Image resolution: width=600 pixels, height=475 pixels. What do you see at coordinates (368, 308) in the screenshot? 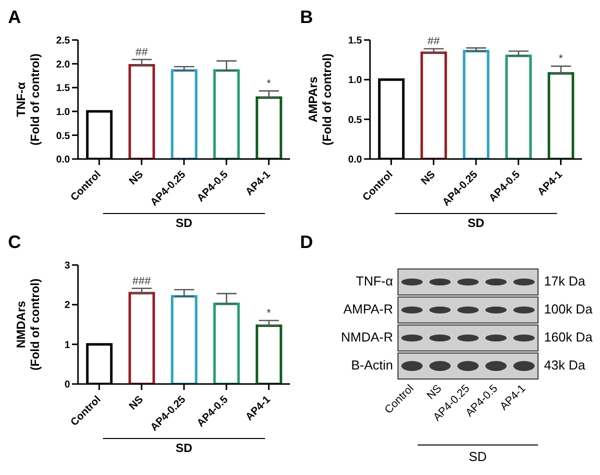
I see `category-label: AMPA-R` at bounding box center [368, 308].